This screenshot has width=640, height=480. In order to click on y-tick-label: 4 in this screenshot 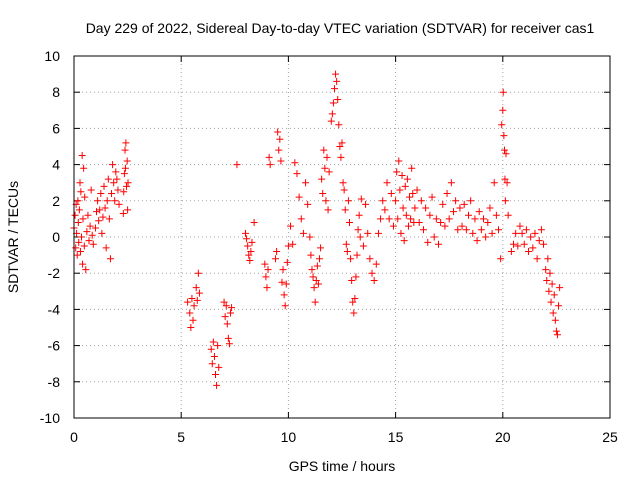, I will do `click(56, 165)`.